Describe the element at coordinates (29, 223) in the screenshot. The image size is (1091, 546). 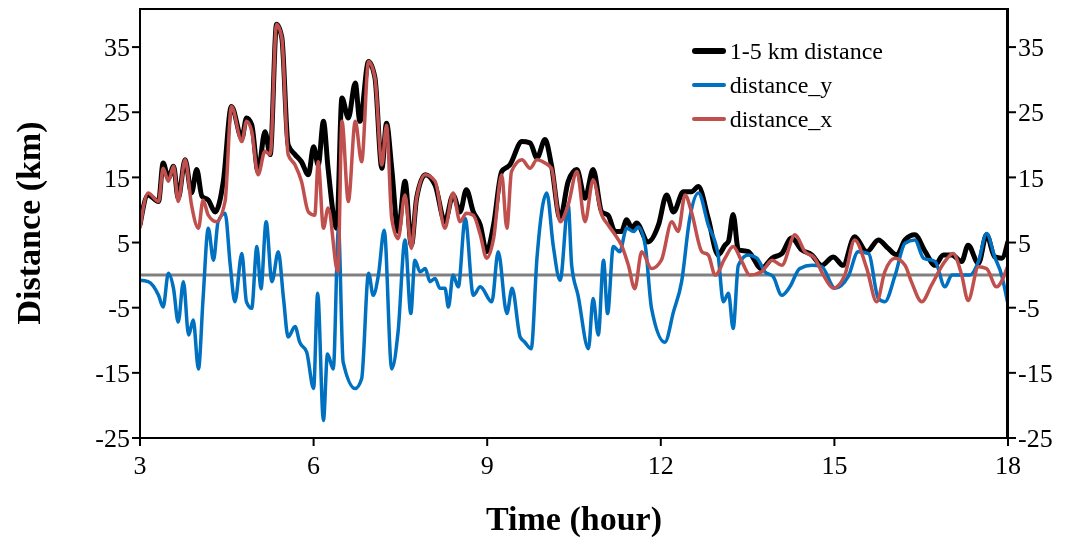
I see `y-axis-title: Distance (km)` at that location.